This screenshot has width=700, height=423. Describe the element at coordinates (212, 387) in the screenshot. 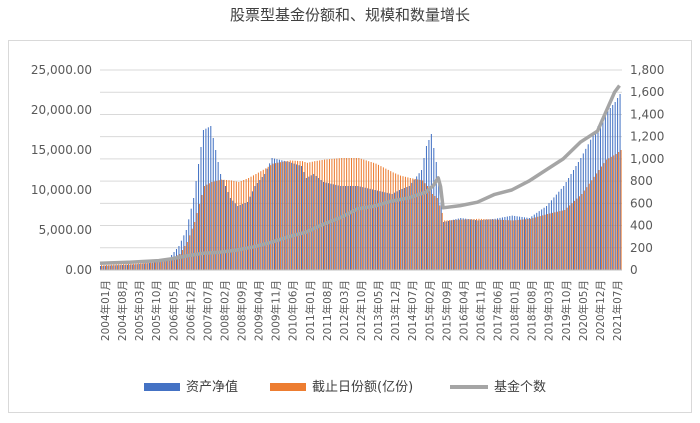

I see `legend-label-nav: 资产净值` at that location.